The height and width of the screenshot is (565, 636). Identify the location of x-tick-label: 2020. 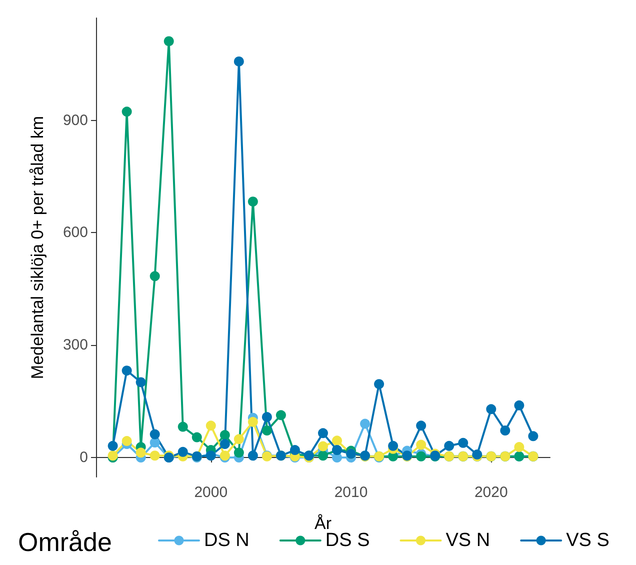
(491, 492).